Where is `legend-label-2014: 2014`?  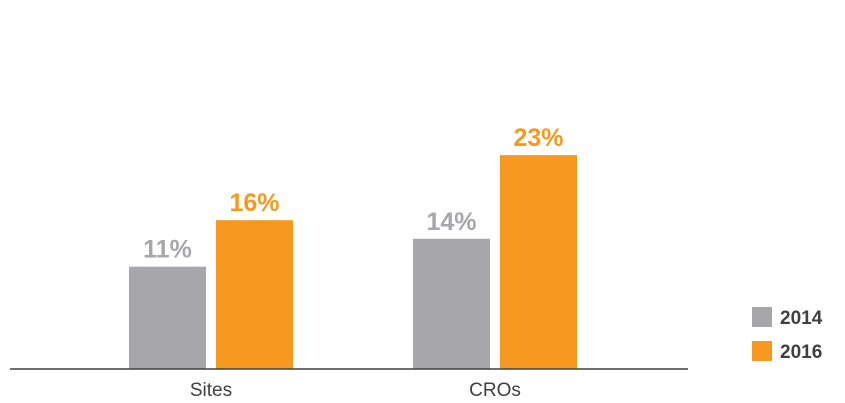 legend-label-2014: 2014 is located at coordinates (801, 318).